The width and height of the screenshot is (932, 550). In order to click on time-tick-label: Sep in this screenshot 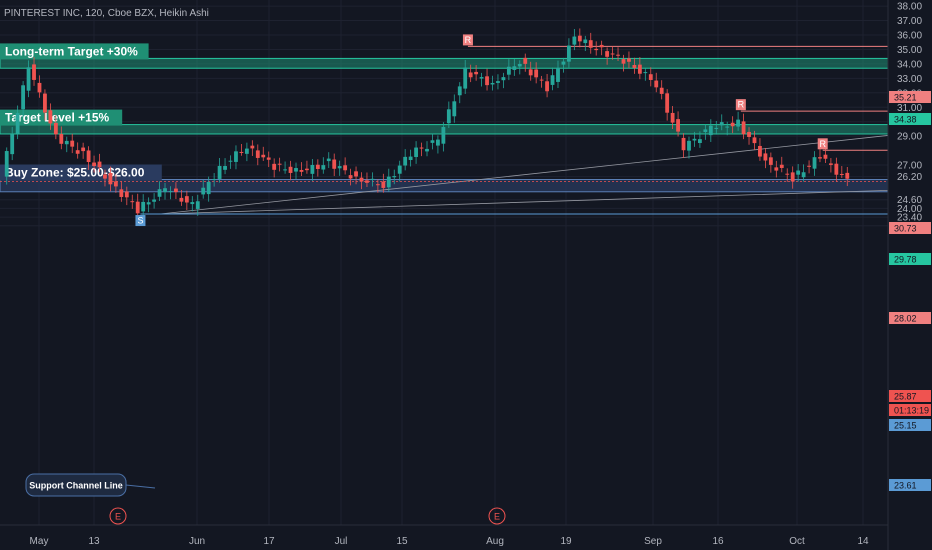, I will do `click(653, 541)`.